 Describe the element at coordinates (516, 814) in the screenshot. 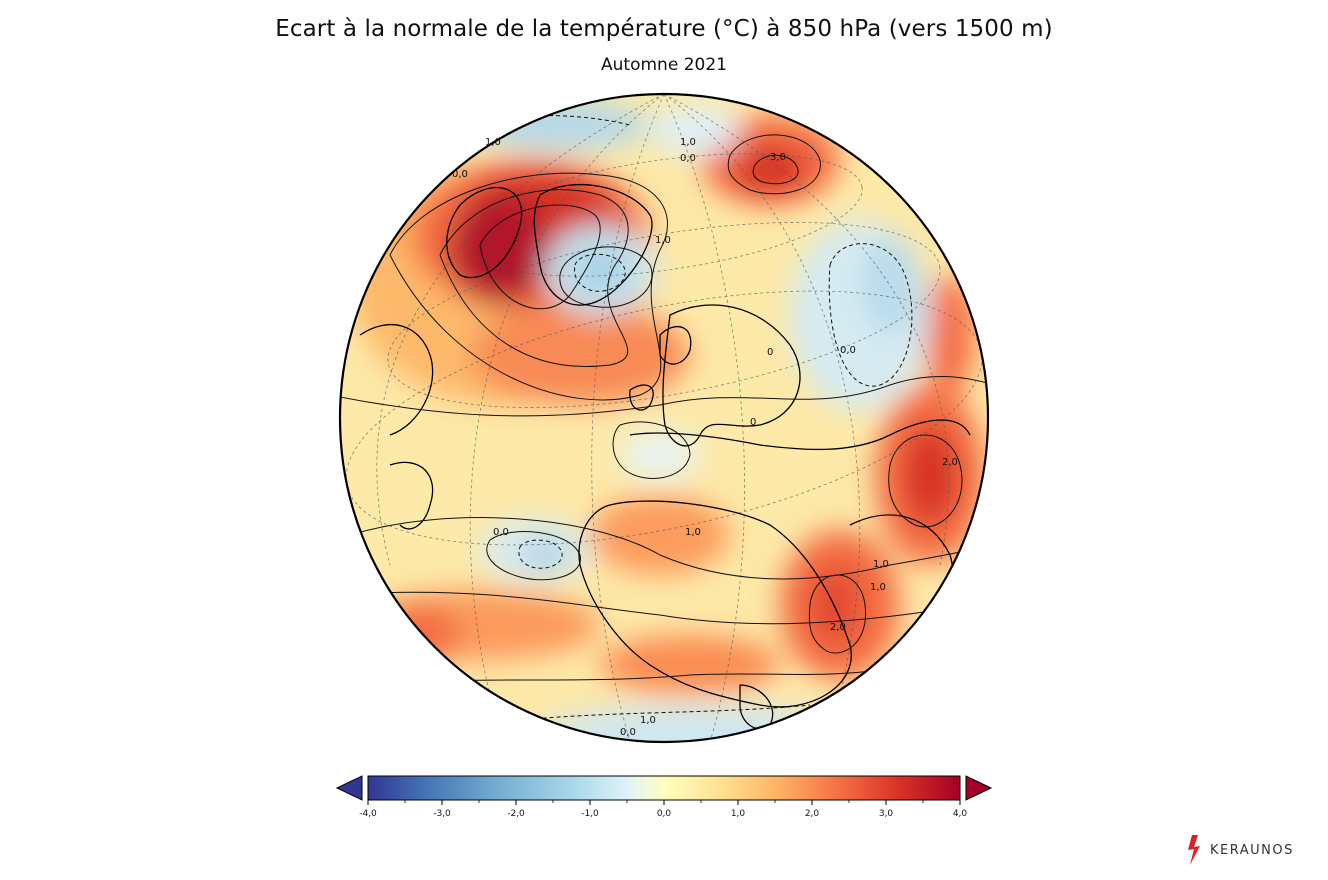

I see `colorbar-tick-label: -2,0` at that location.